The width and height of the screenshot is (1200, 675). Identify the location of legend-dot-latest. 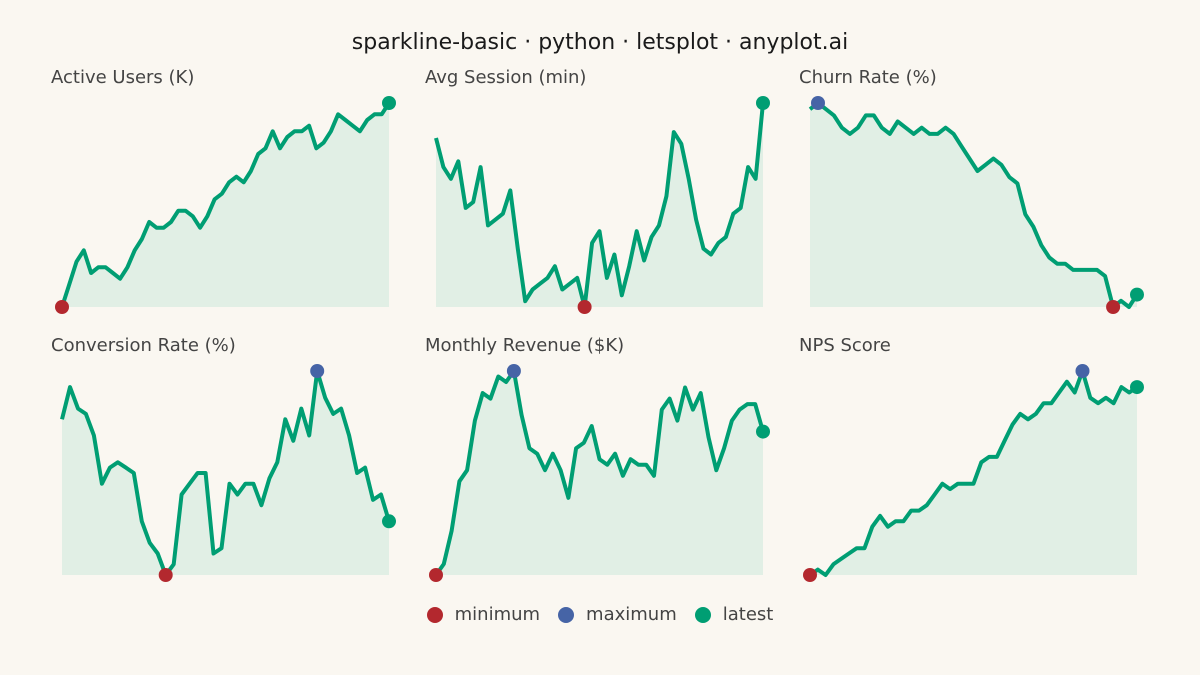
(702, 614).